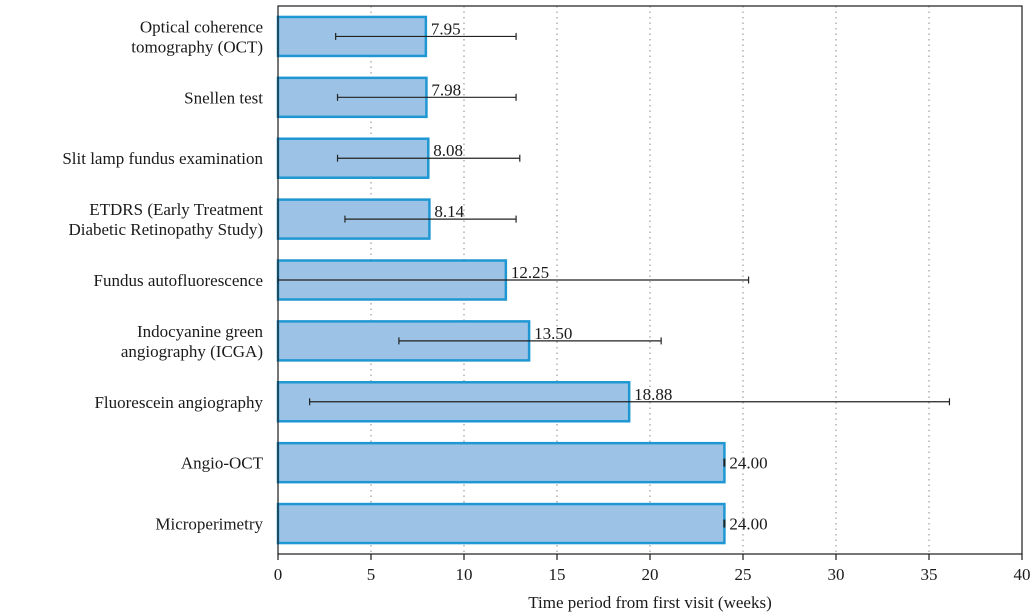 The image size is (1036, 616). I want to click on value-label: 8.08, so click(448, 150).